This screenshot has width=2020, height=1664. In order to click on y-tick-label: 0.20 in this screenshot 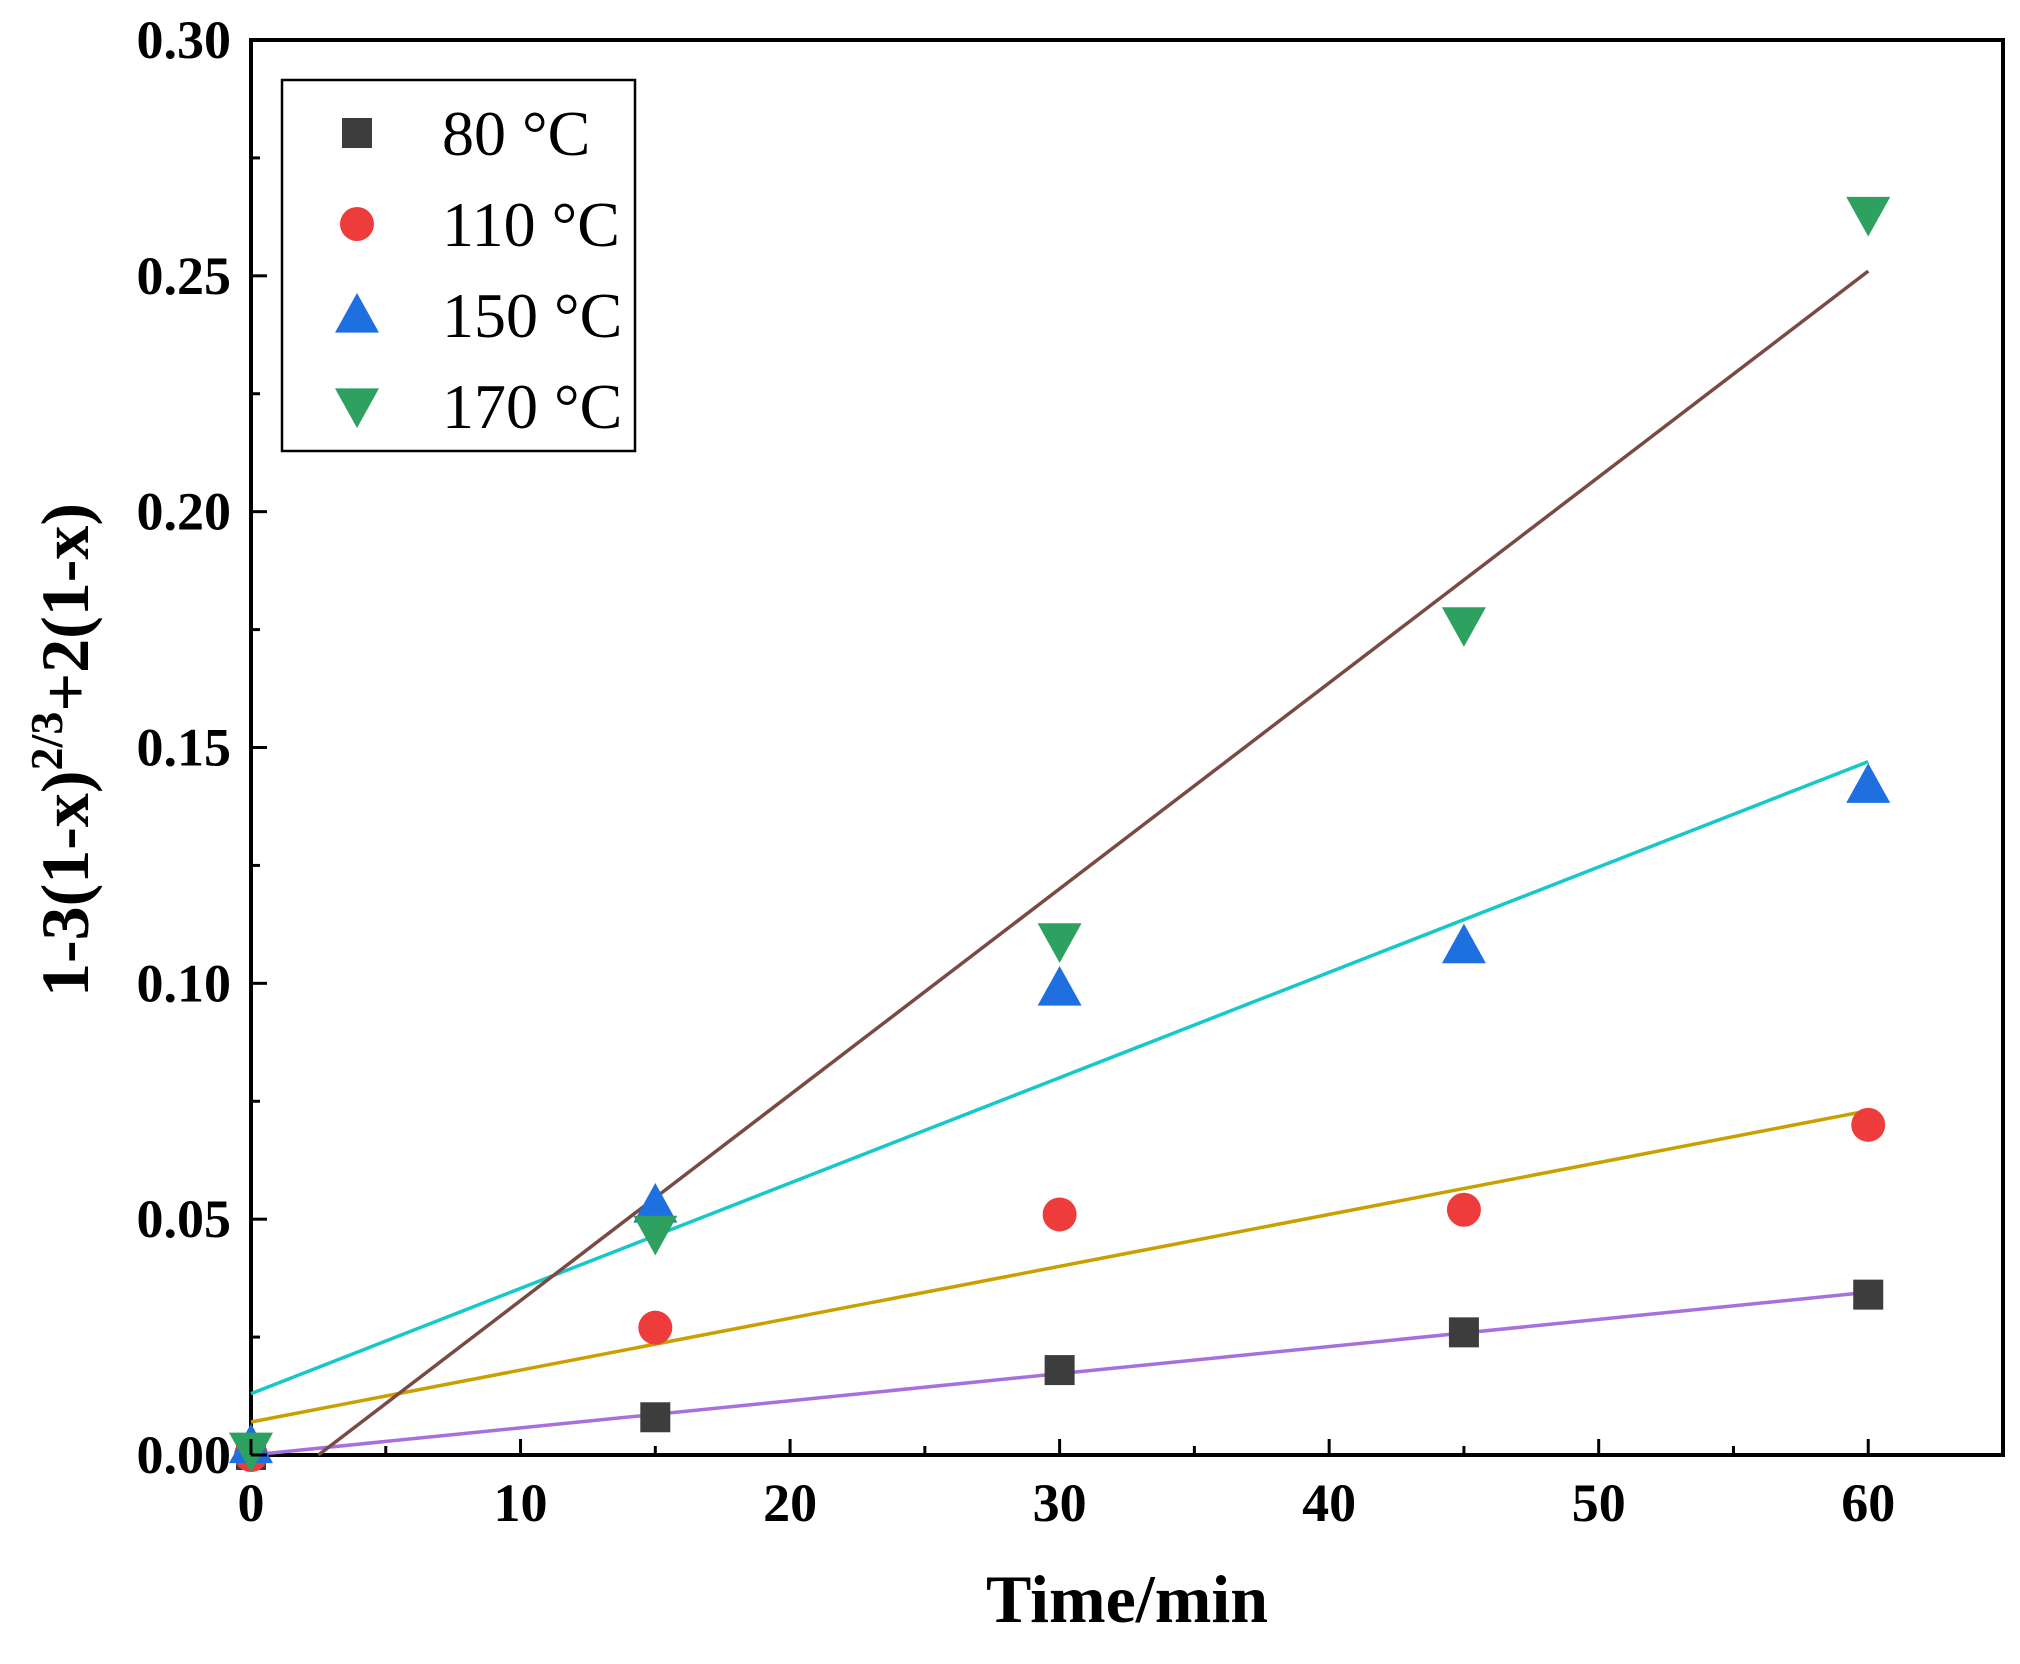, I will do `click(184, 512)`.